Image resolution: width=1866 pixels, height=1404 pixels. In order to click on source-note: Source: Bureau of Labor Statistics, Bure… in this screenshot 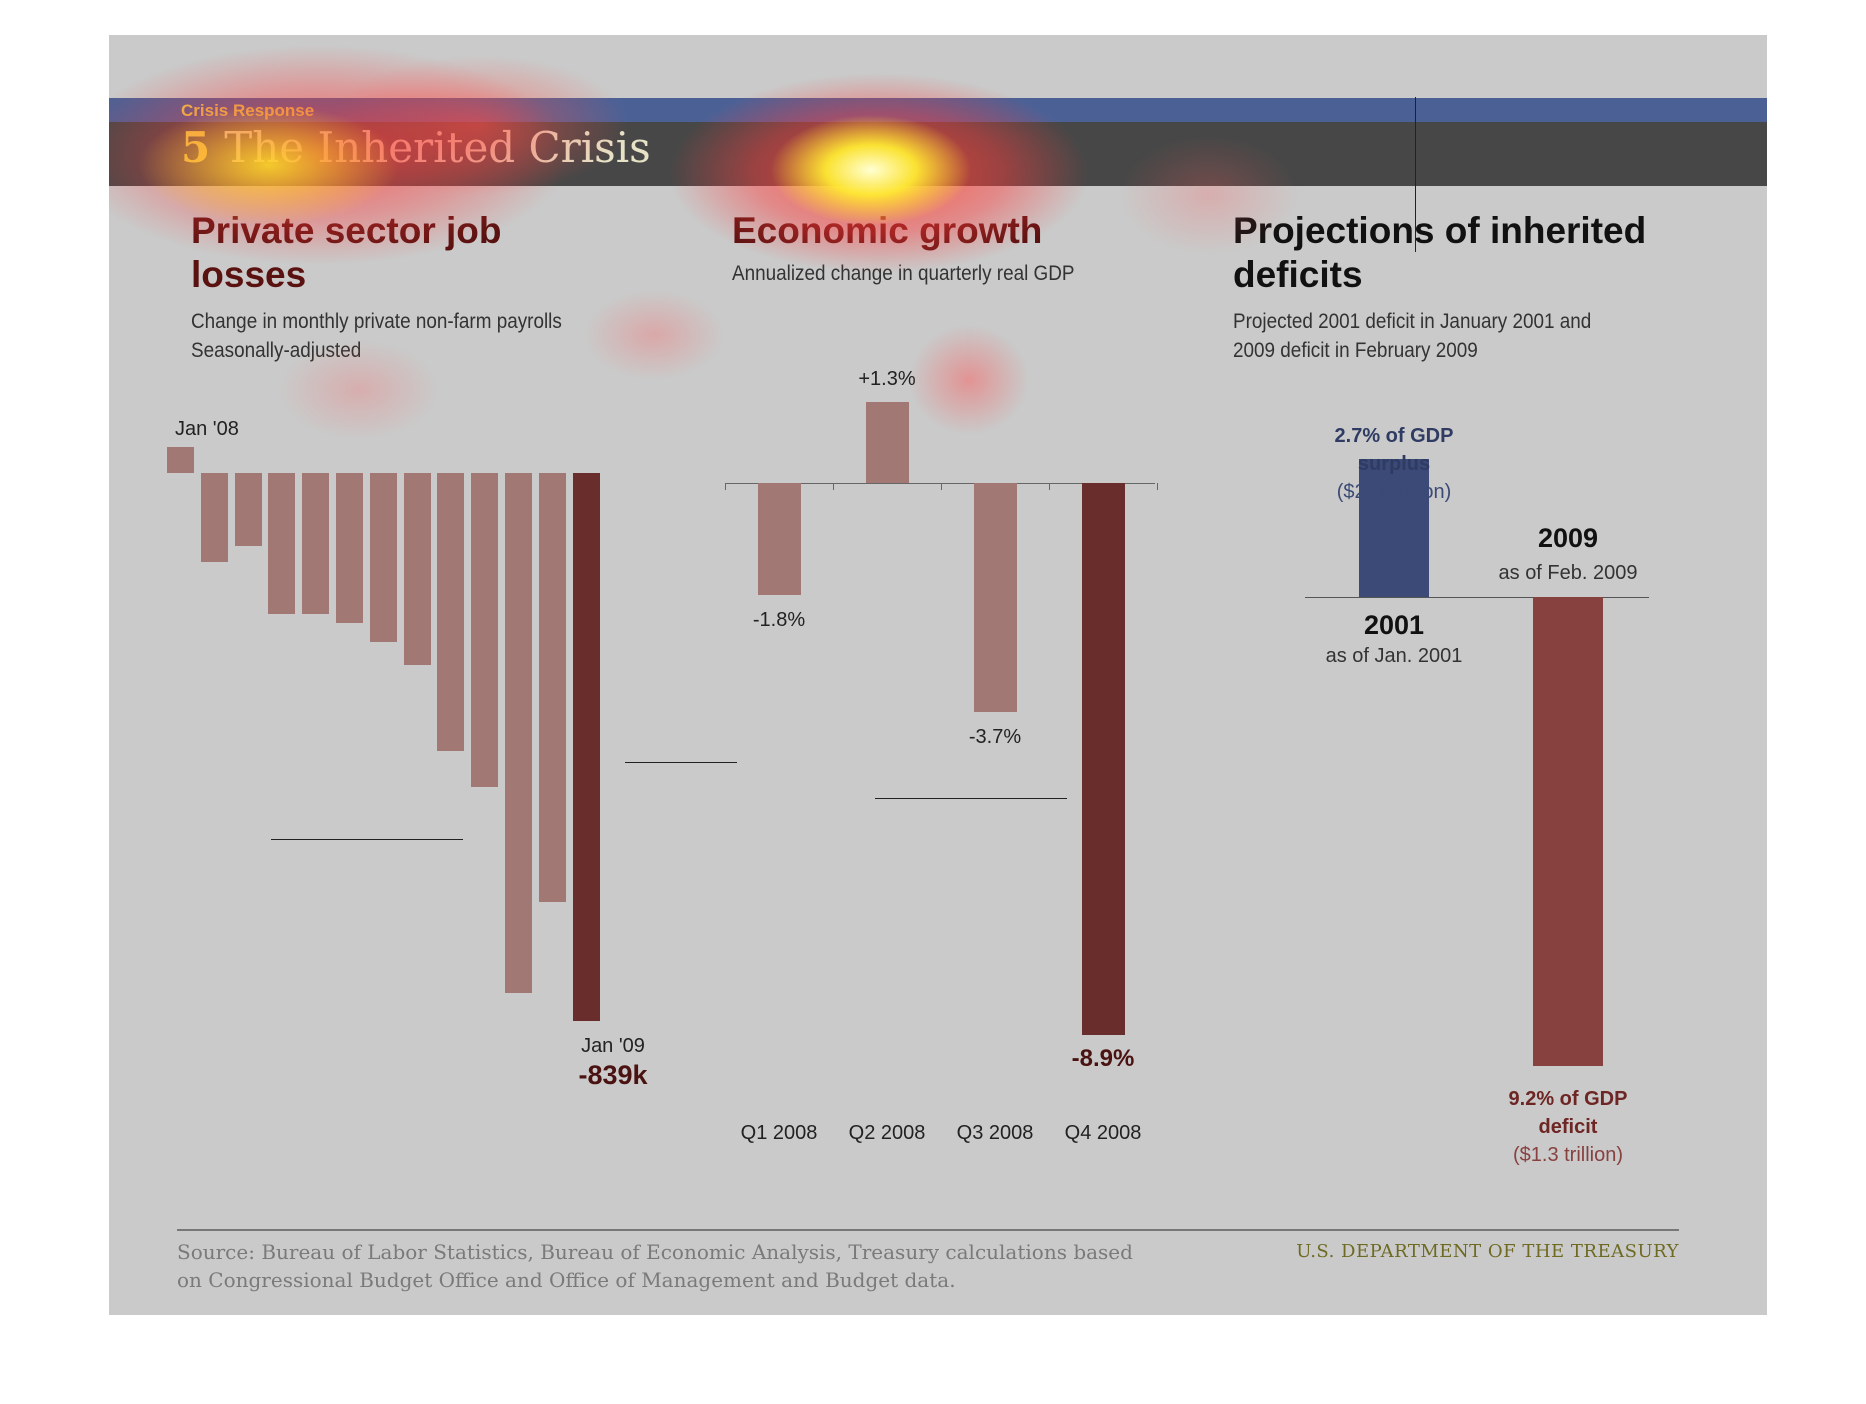, I will do `click(655, 1266)`.